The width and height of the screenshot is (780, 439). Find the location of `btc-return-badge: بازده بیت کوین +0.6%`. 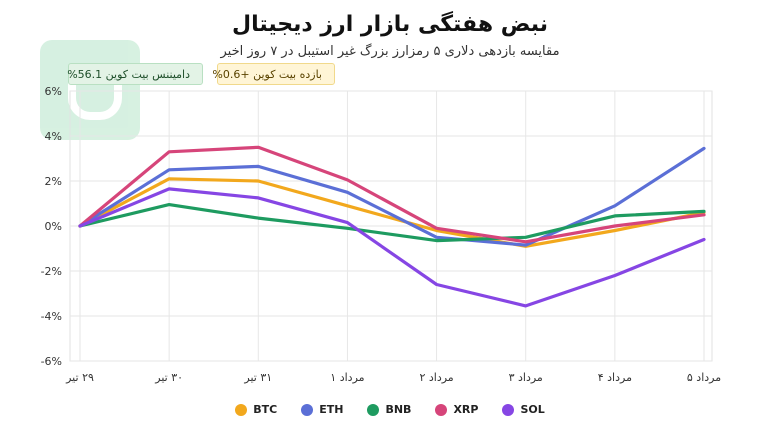

btc-return-badge: بازده بیت کوین +0.6% is located at coordinates (273, 74).